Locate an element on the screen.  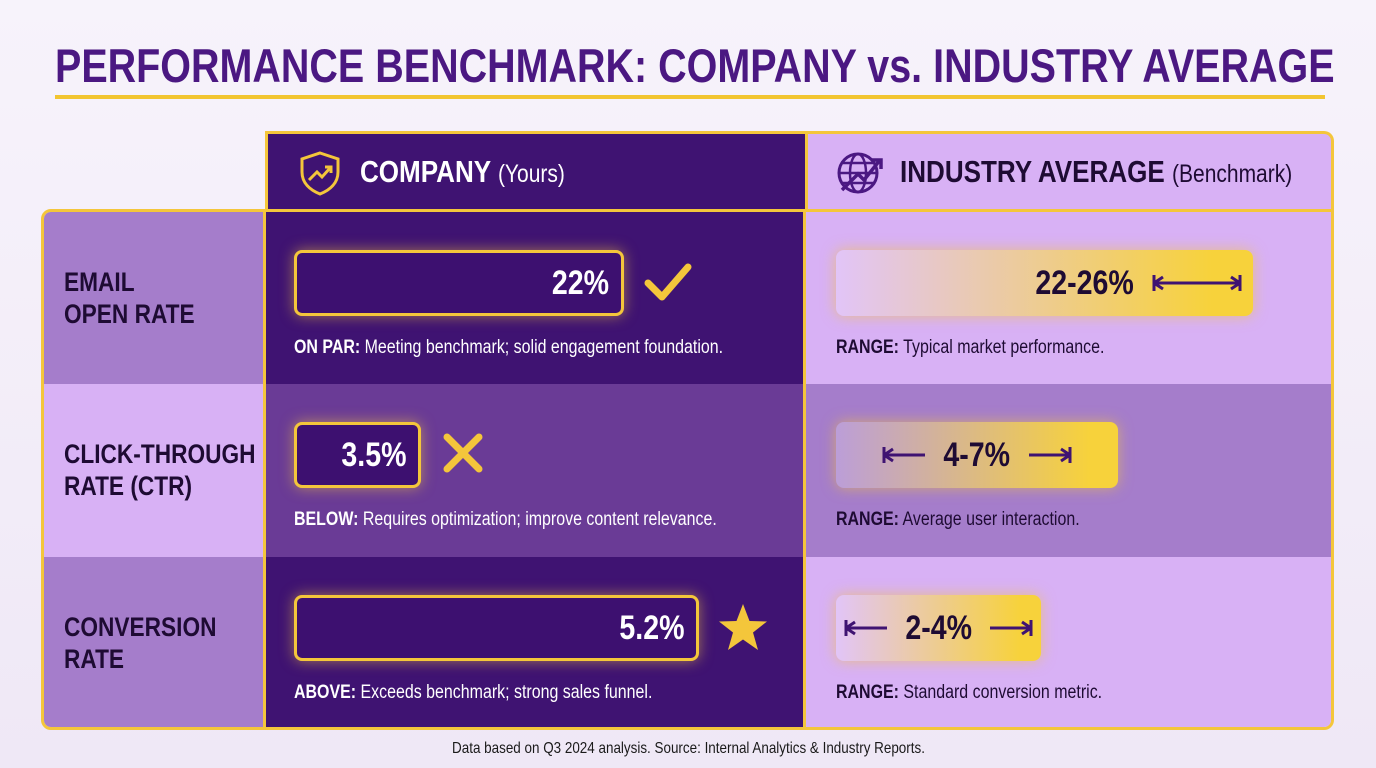
metric-cell: CONVERSION RATE is located at coordinates (155, 641).